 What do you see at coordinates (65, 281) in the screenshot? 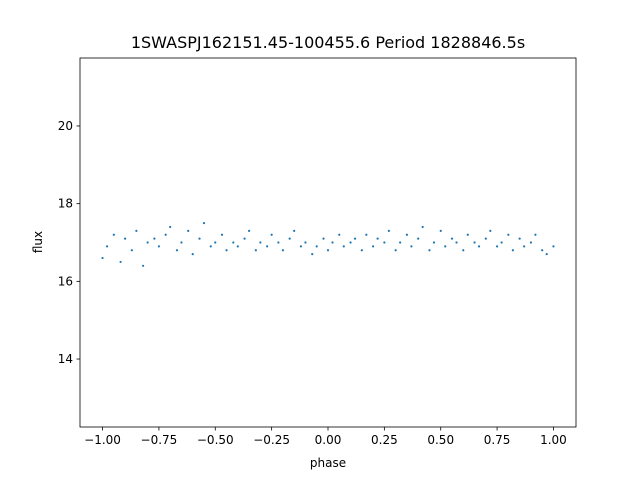
I see `y-tick-label: 16` at bounding box center [65, 281].